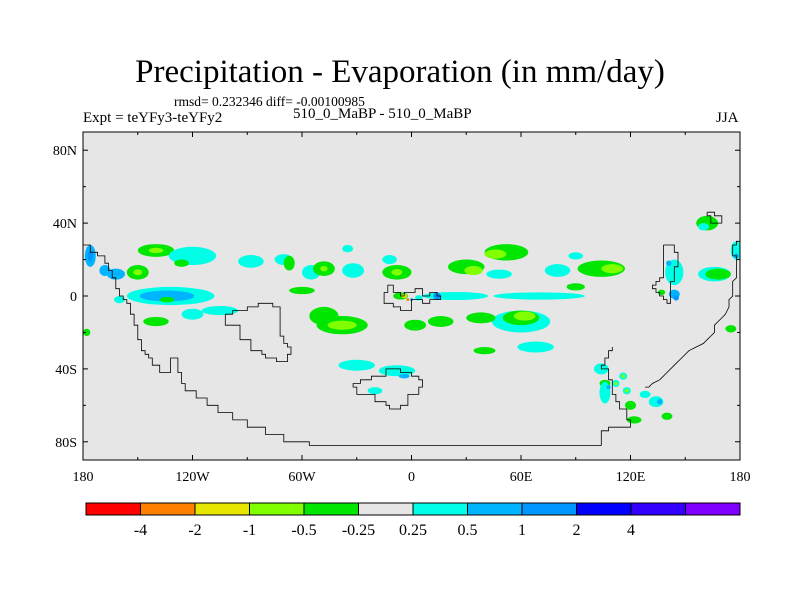 This screenshot has height=600, width=800. What do you see at coordinates (65, 151) in the screenshot?
I see `y-tick-label: 80N` at bounding box center [65, 151].